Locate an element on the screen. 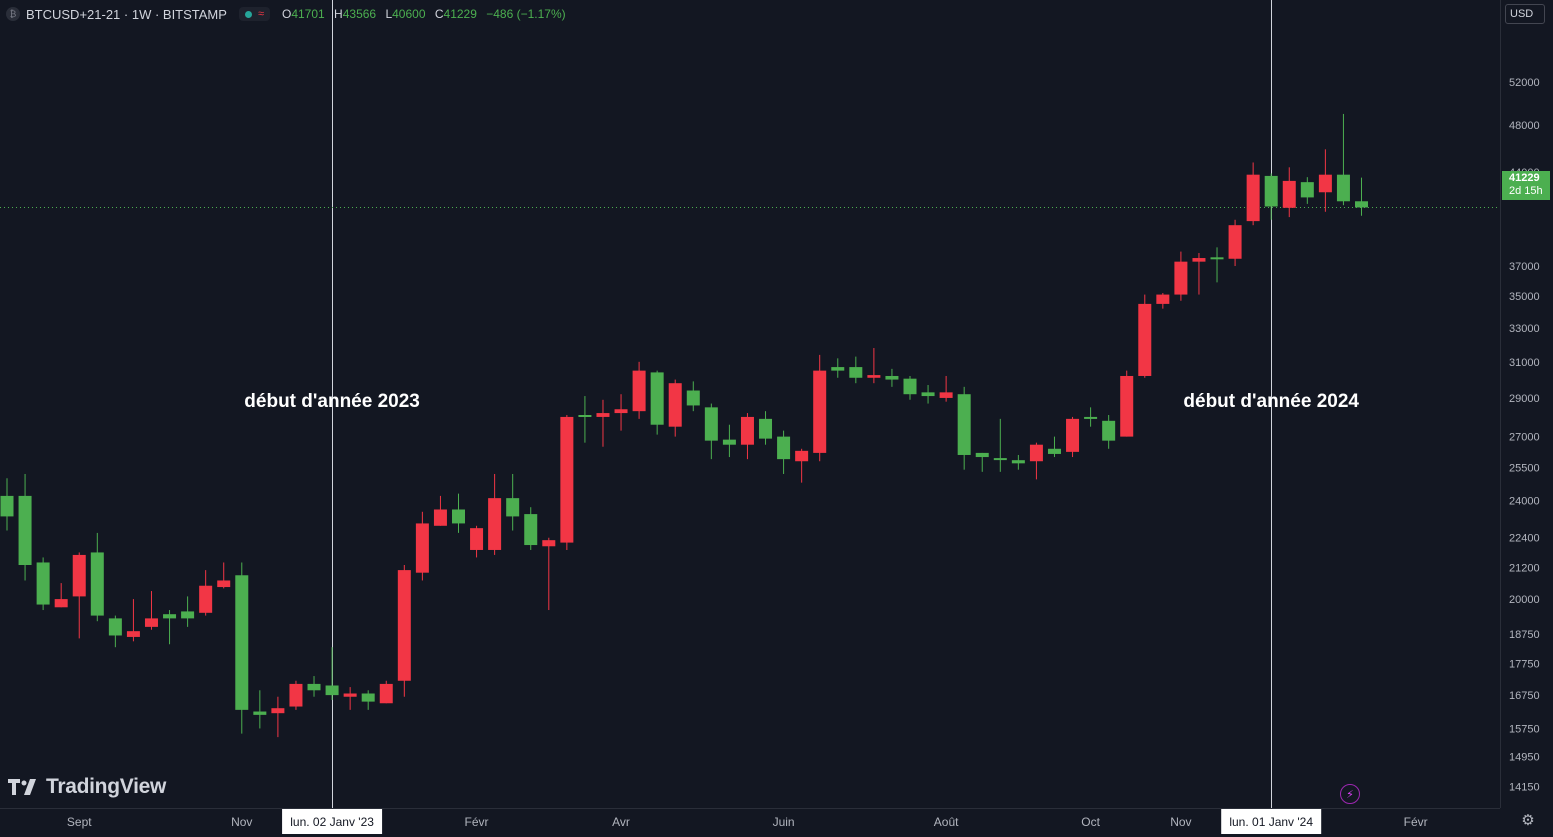 Image resolution: width=1553 pixels, height=837 pixels. price-tick-label: 31000 is located at coordinates (1524, 363).